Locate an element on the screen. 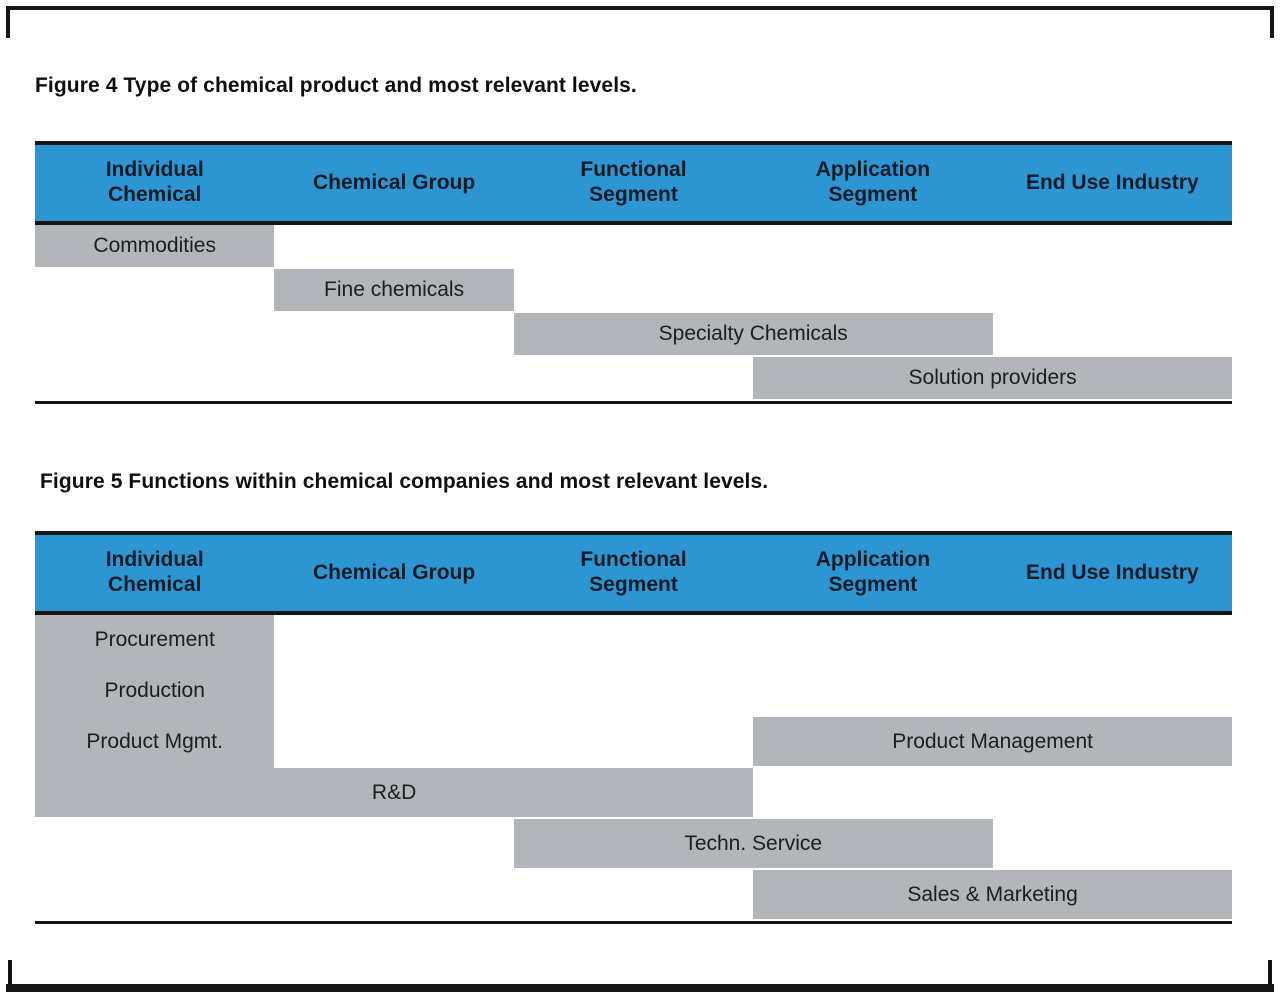 The width and height of the screenshot is (1280, 1006). page-frame-top-right-tick is located at coordinates (1272, 22).